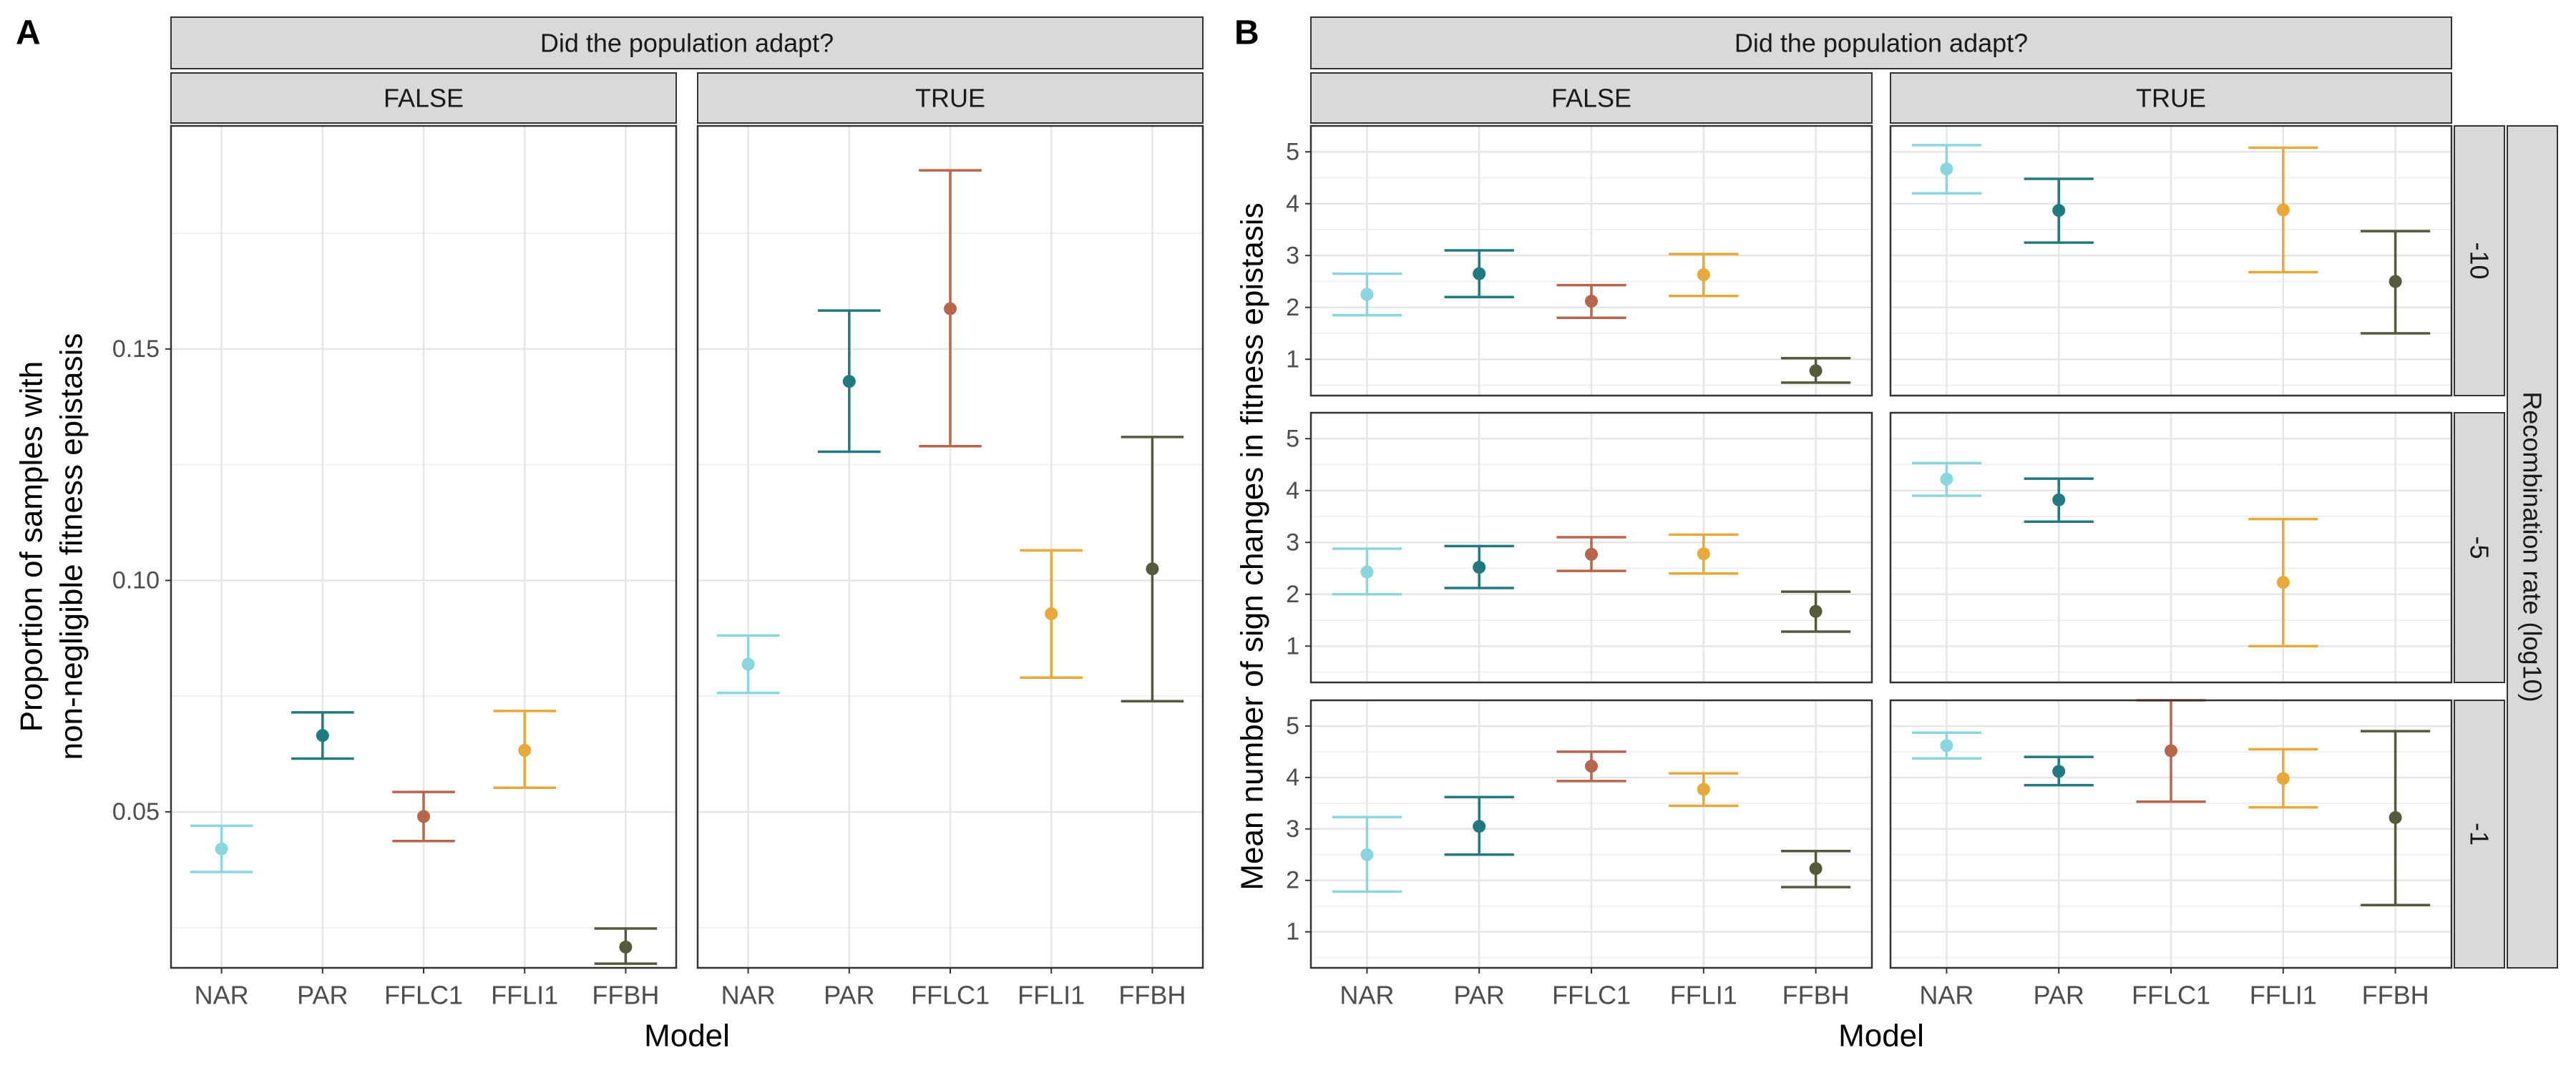 The image size is (2576, 1073). Describe the element at coordinates (1292, 542) in the screenshot. I see `panelB-row-5-FALSE-ytick-label: 3` at that location.